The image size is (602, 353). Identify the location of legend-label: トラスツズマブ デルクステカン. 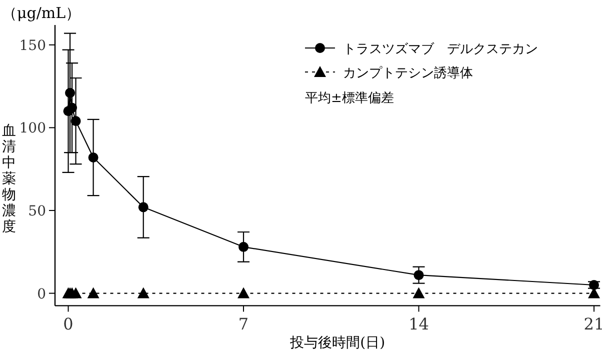
(440, 49).